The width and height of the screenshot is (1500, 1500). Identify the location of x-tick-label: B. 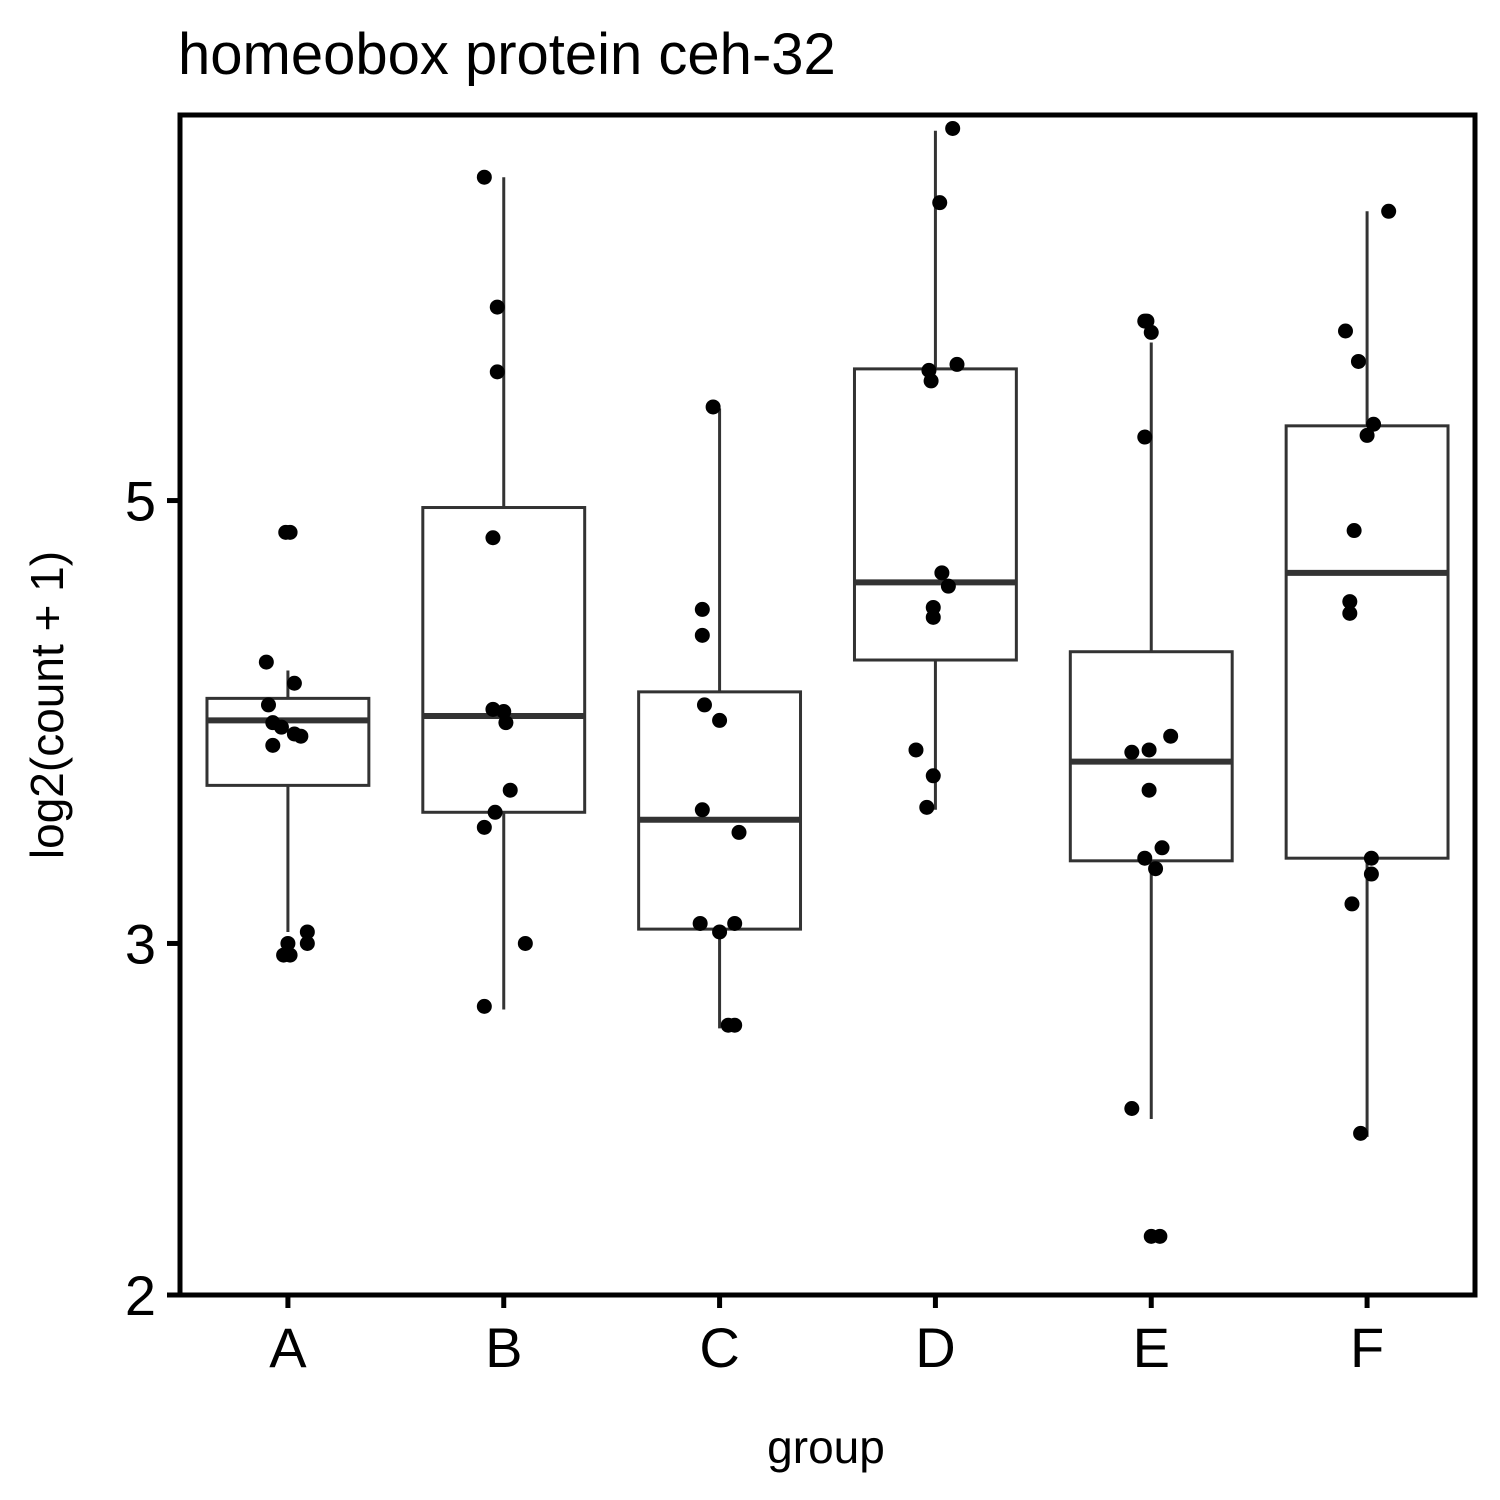
(503, 1347).